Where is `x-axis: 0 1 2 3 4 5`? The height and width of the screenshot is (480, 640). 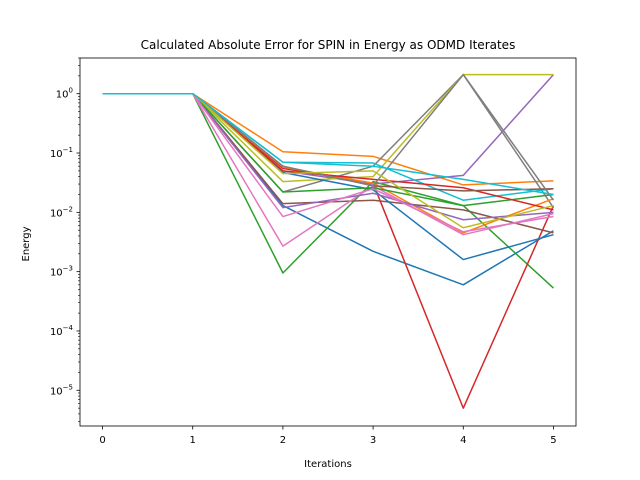
x-axis: 0 1 2 3 4 5 is located at coordinates (328, 436).